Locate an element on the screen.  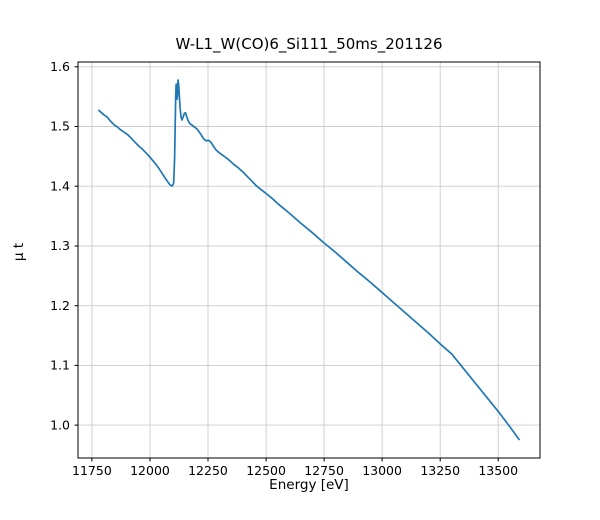
y-tick-label: 1.2 is located at coordinates (60, 305).